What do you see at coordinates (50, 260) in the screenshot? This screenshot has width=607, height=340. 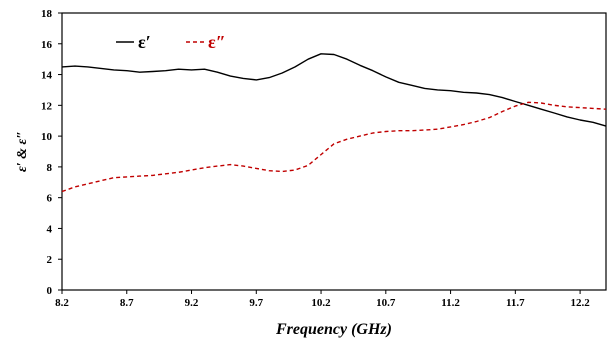 I see `y-tick-label: 2` at bounding box center [50, 260].